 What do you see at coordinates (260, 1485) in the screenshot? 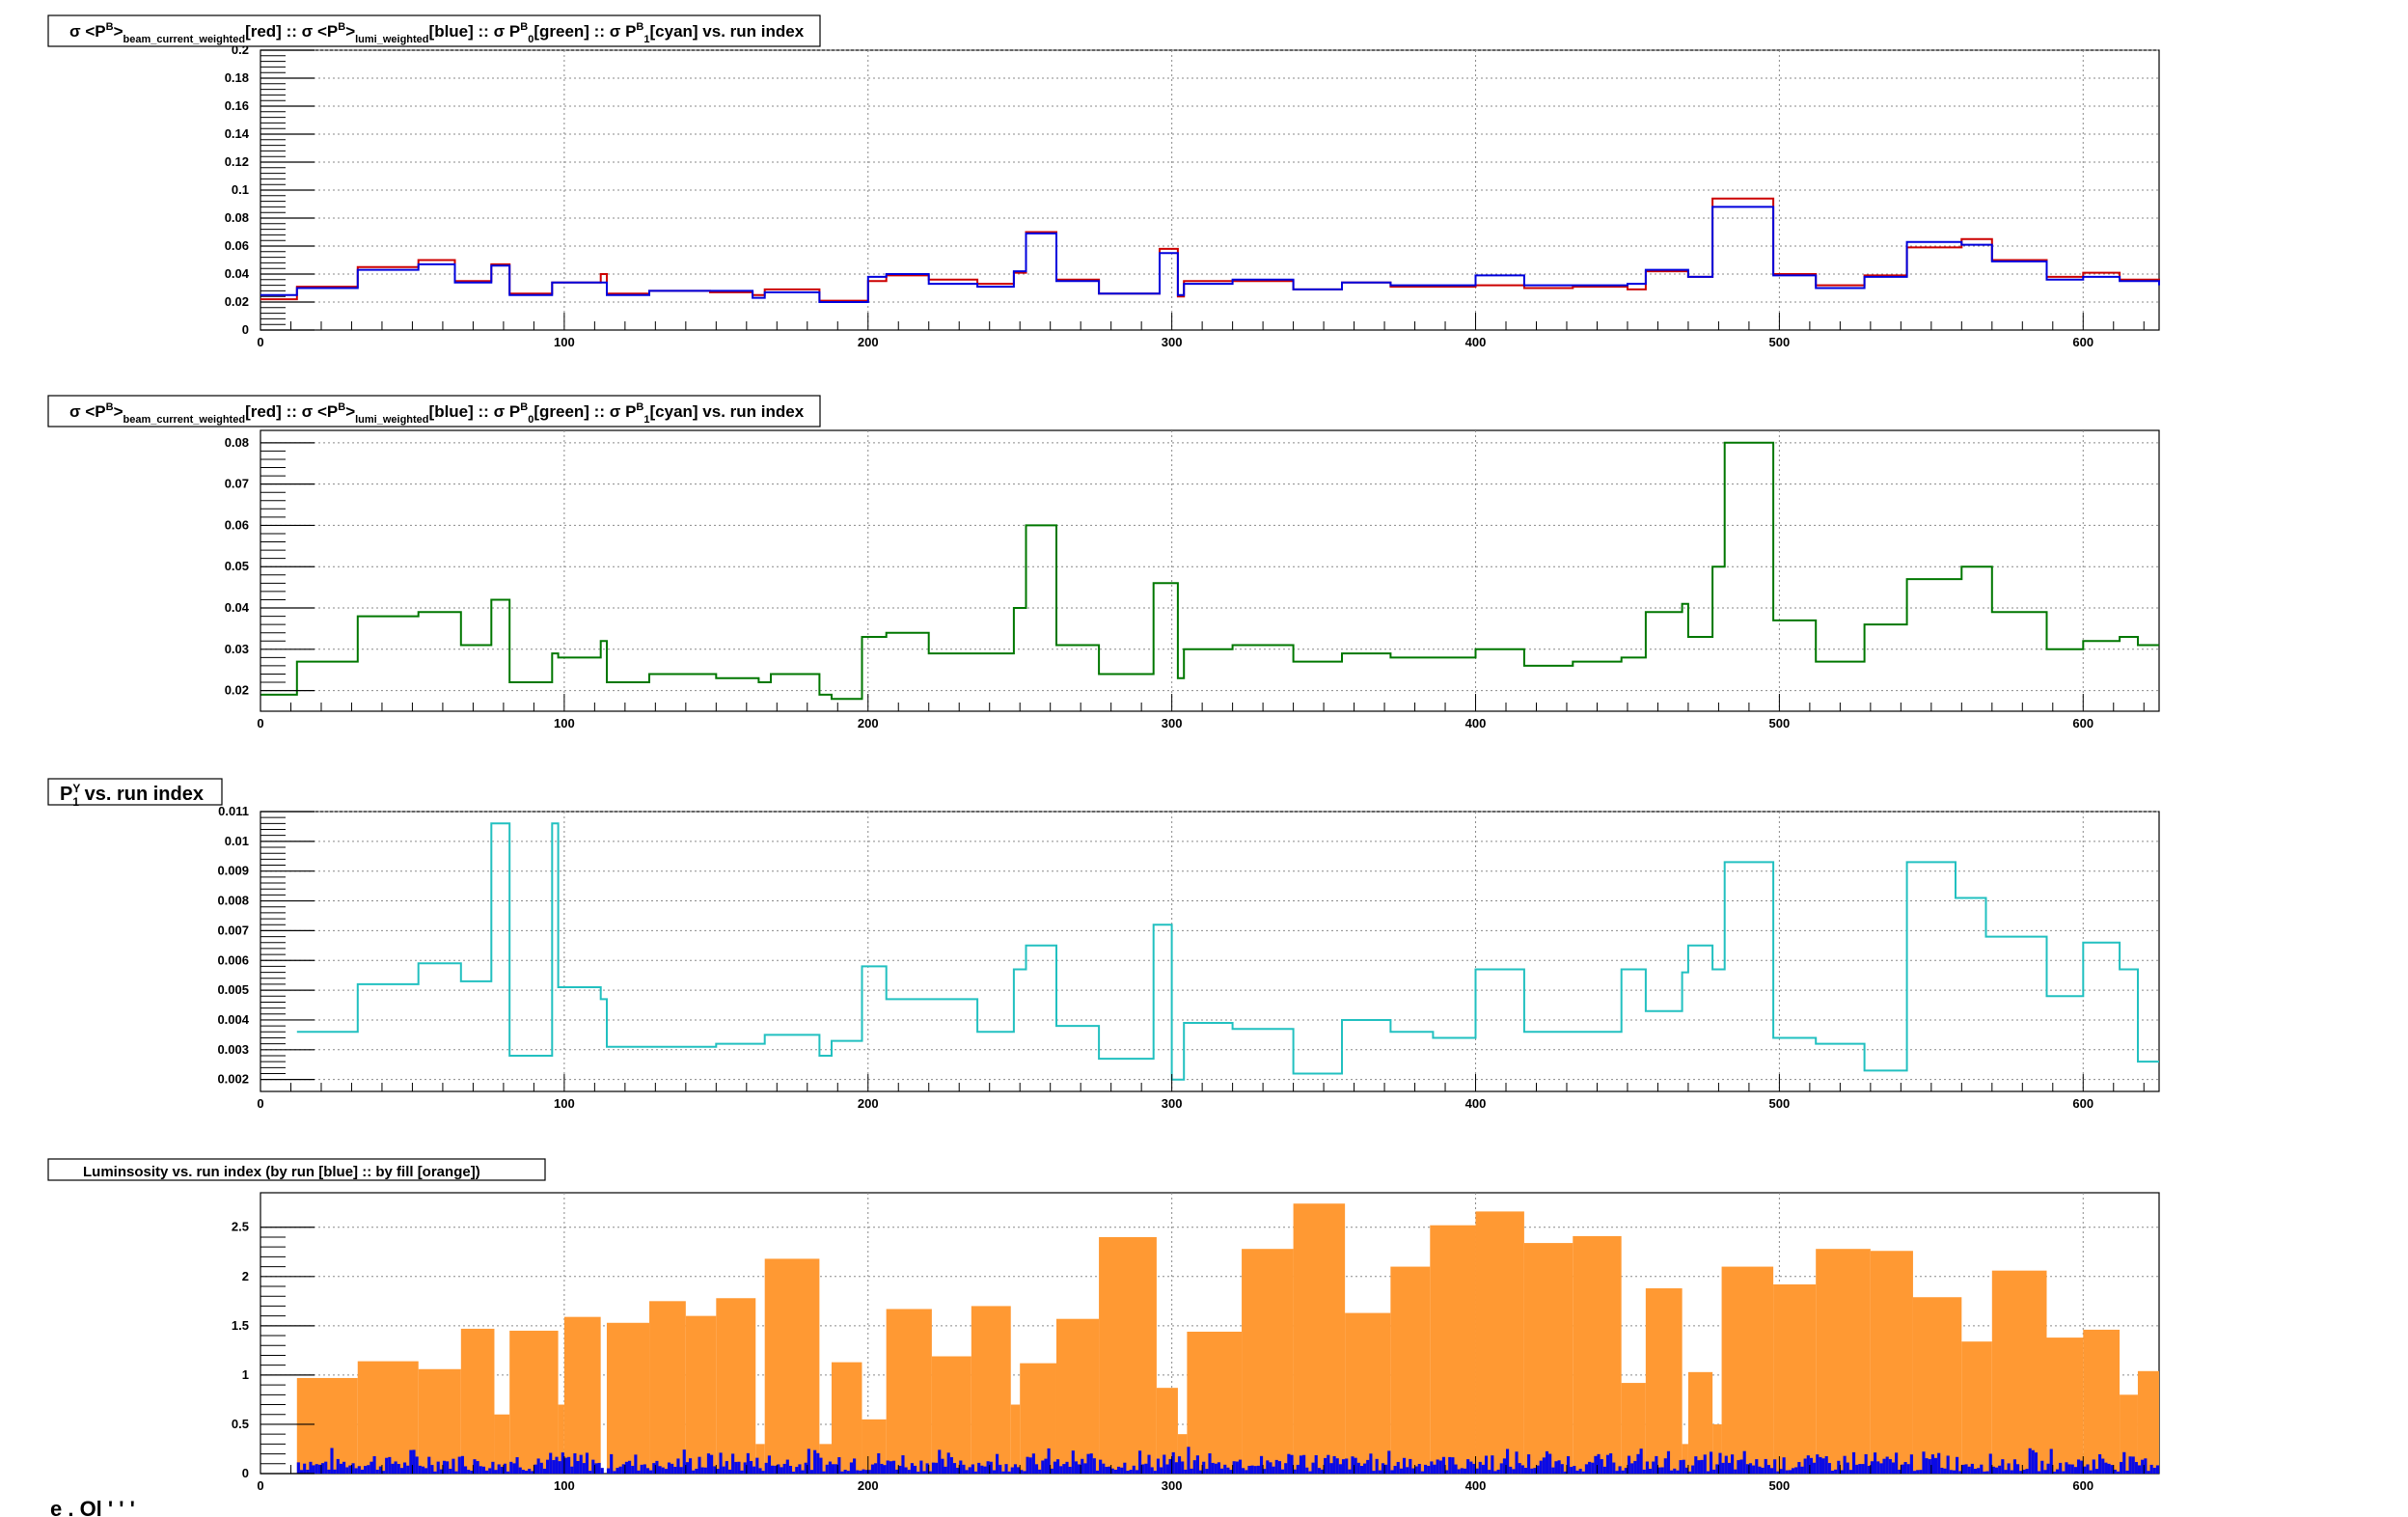
I see `x-tick-label: 0` at bounding box center [260, 1485].